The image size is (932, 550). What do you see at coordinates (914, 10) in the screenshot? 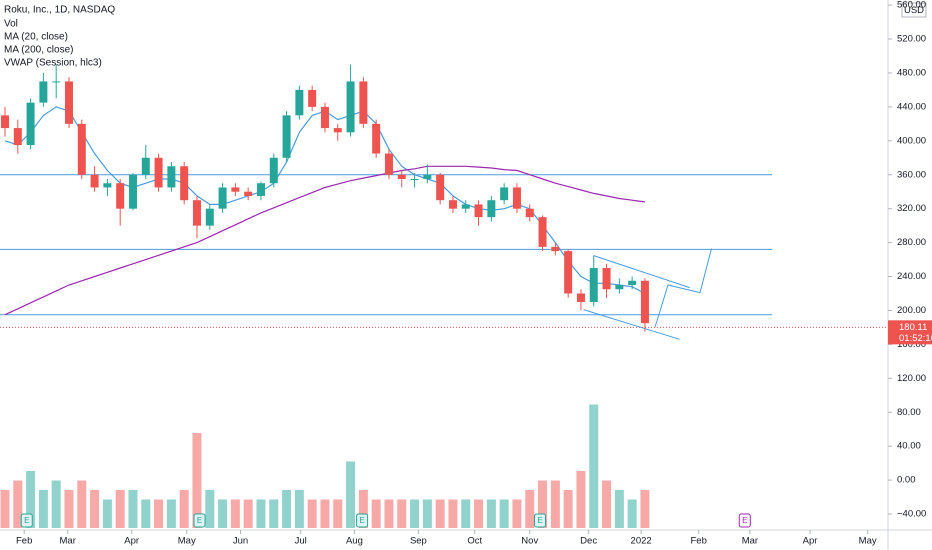
I see `currency-box` at bounding box center [914, 10].